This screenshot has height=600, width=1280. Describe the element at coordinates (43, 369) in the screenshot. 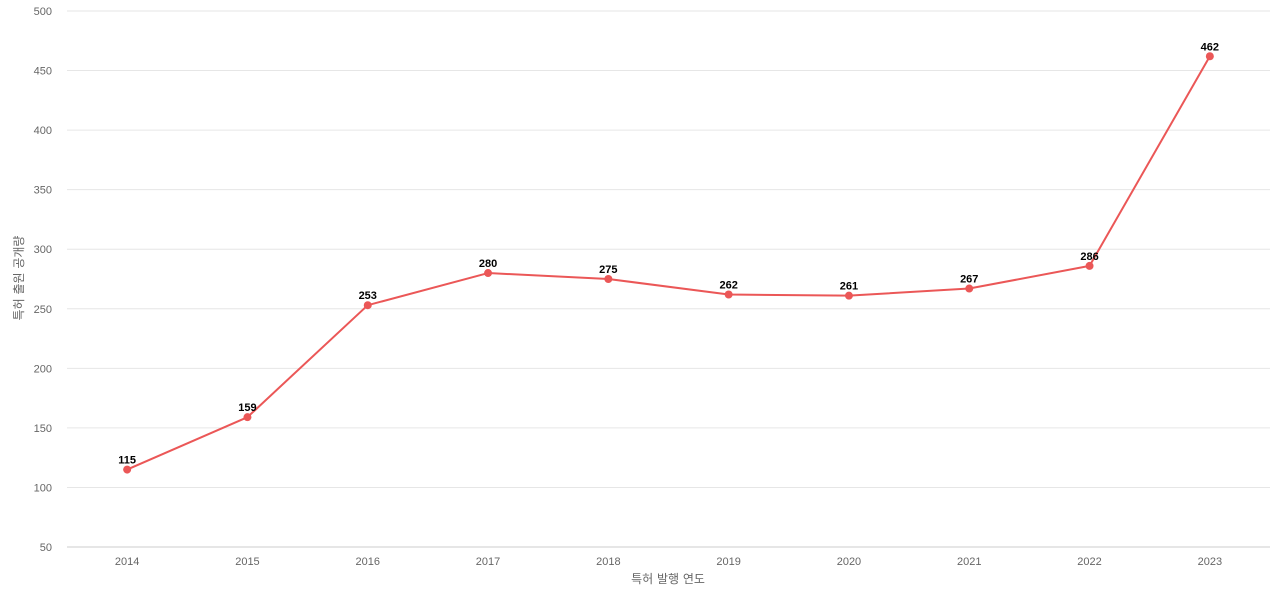

I see `y-tick-label: 200` at that location.